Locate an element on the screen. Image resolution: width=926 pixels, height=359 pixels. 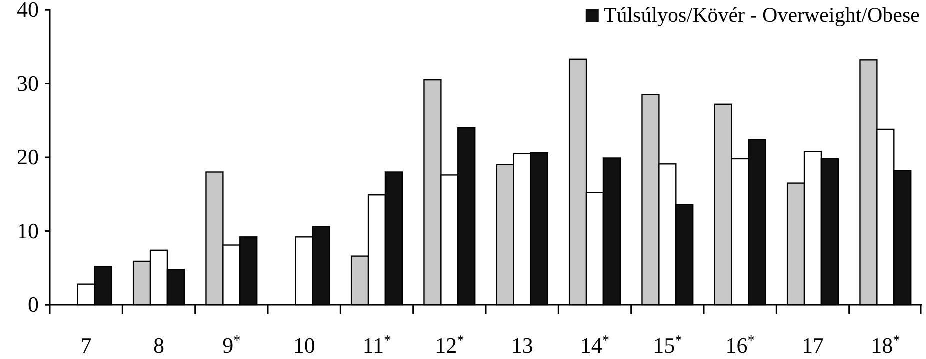
x-tick-label: 14$^{*}$ is located at coordinates (595, 345).